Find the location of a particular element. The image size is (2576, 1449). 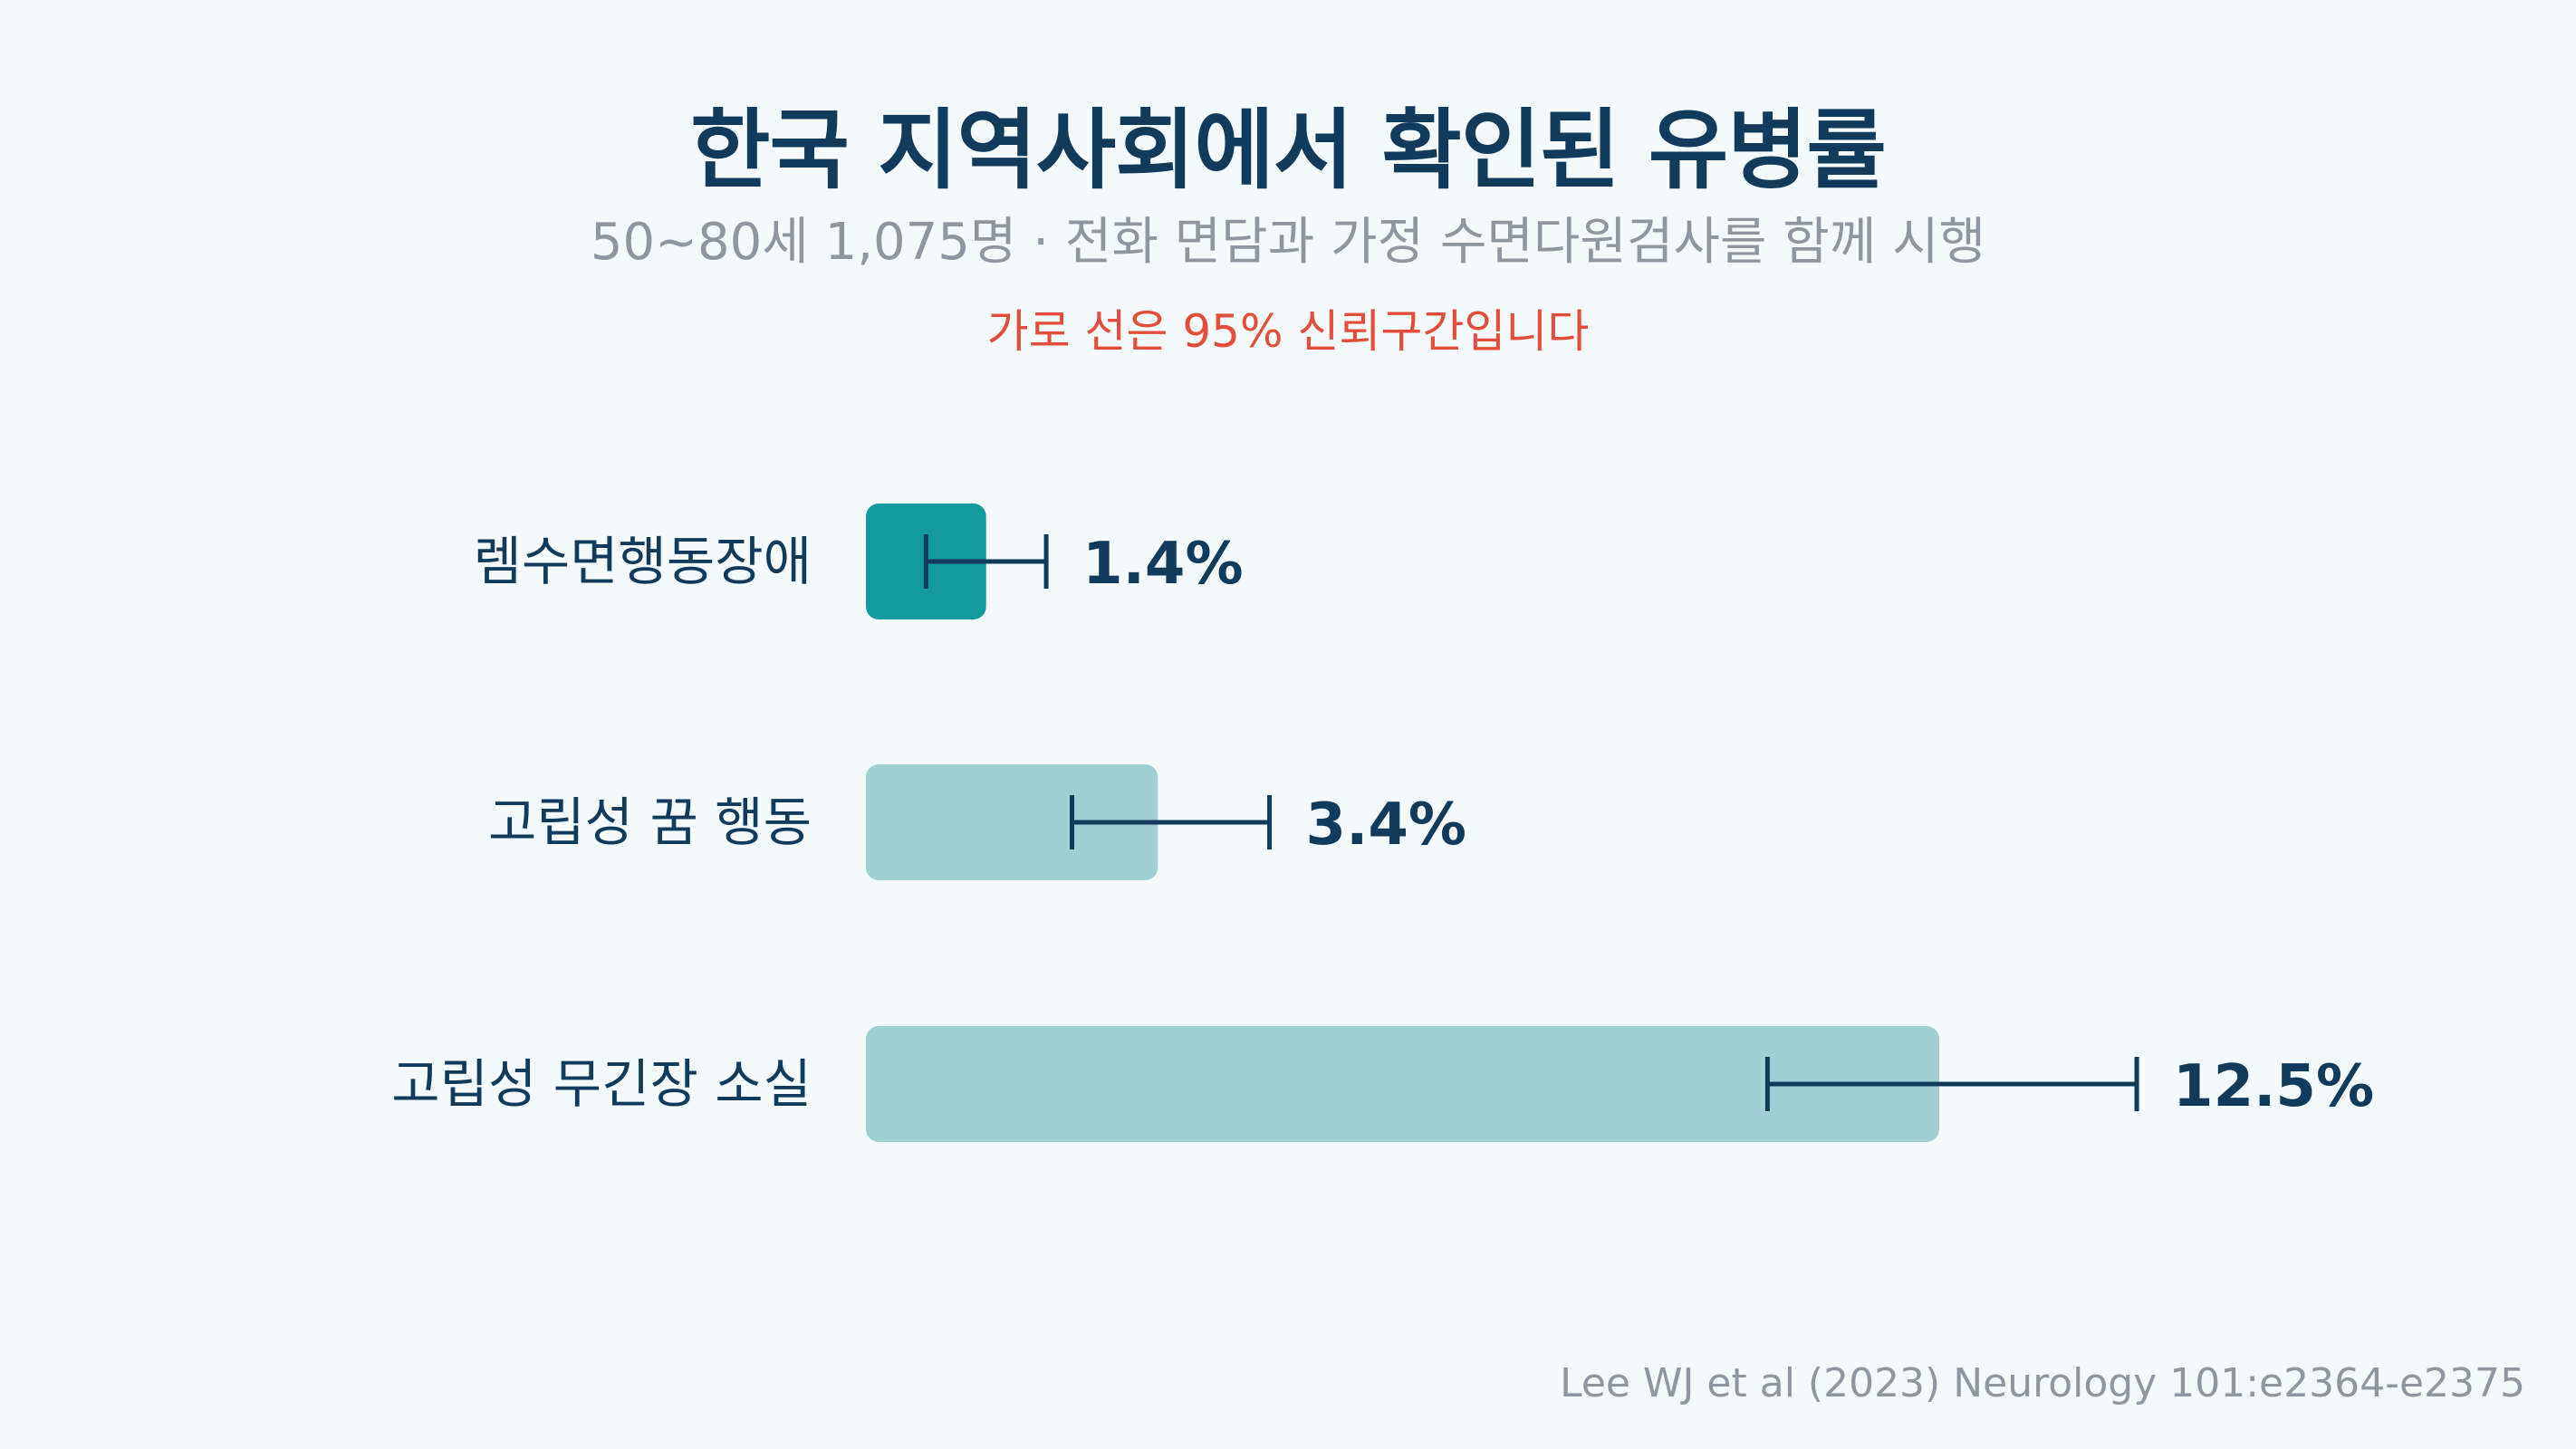

value-label: 1.4% is located at coordinates (1163, 564).